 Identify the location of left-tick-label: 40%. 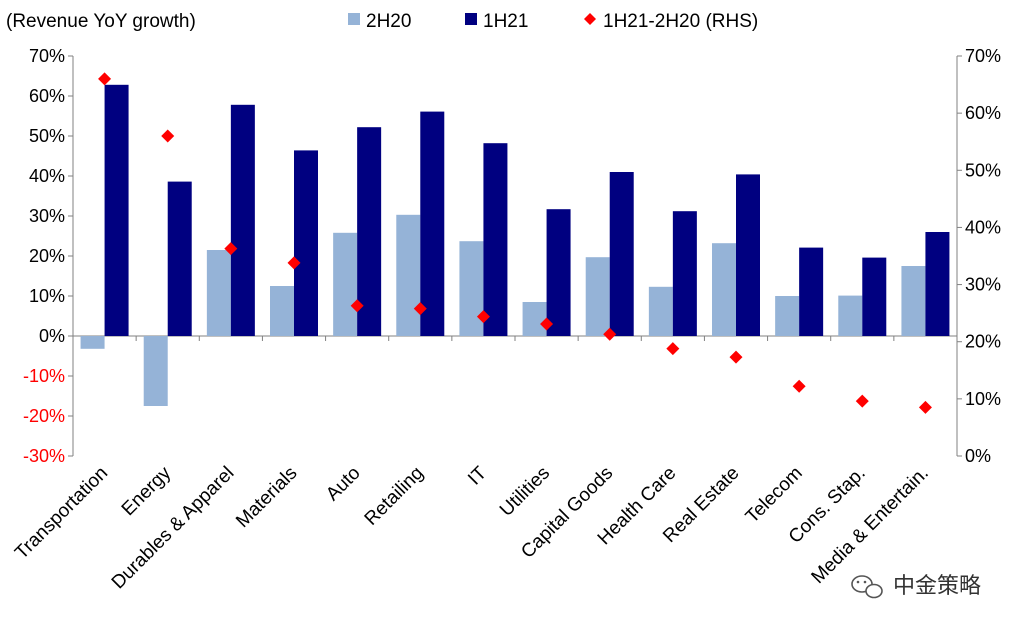
(47, 176).